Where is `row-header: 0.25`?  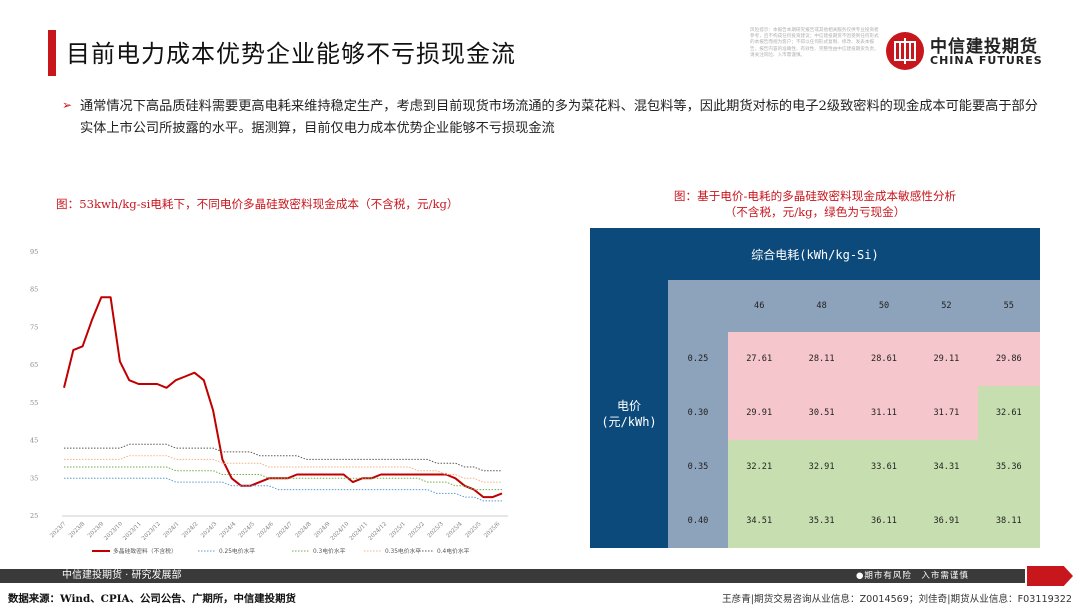 row-header: 0.25 is located at coordinates (698, 359).